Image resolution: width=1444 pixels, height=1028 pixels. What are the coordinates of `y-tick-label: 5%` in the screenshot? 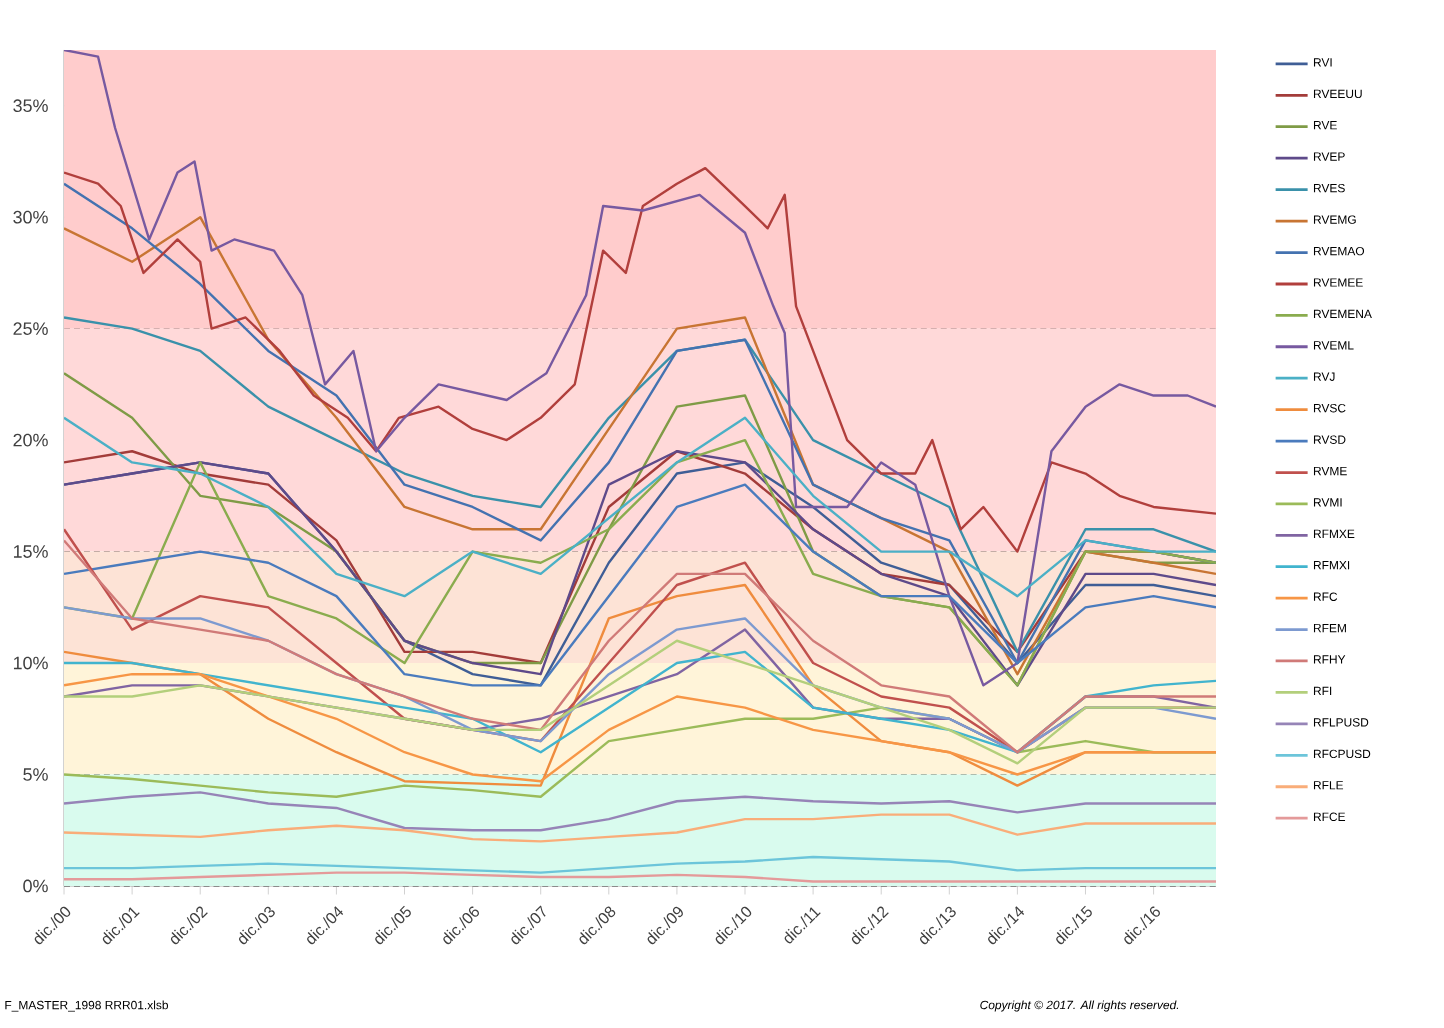 It's located at (35, 774).